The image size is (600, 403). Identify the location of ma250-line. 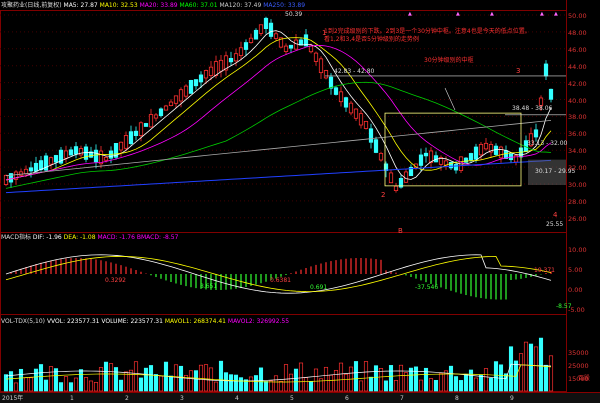
(278, 176).